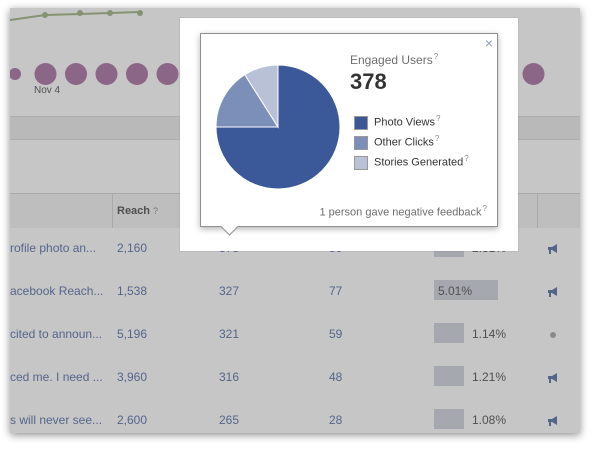 The image size is (600, 450). I want to click on legend-item: Stories Generated?, so click(424, 162).